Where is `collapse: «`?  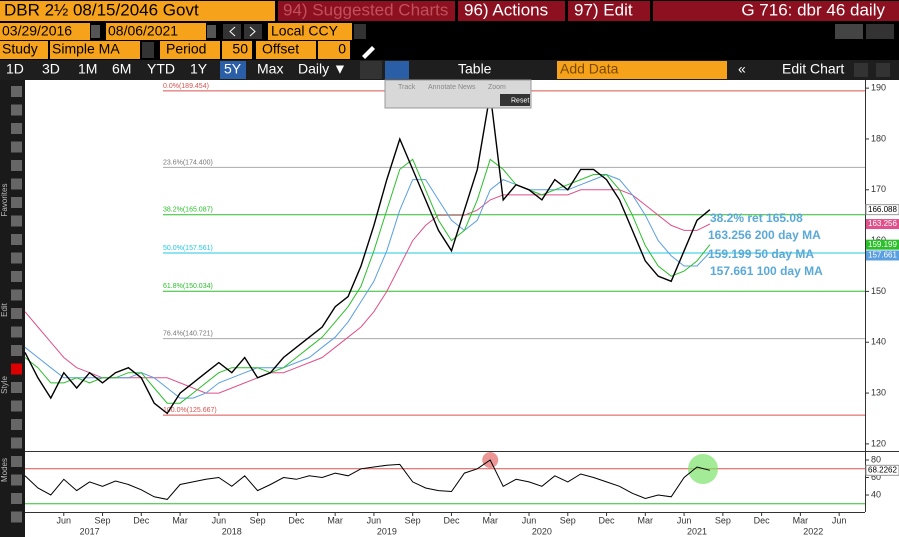 collapse: « is located at coordinates (742, 69).